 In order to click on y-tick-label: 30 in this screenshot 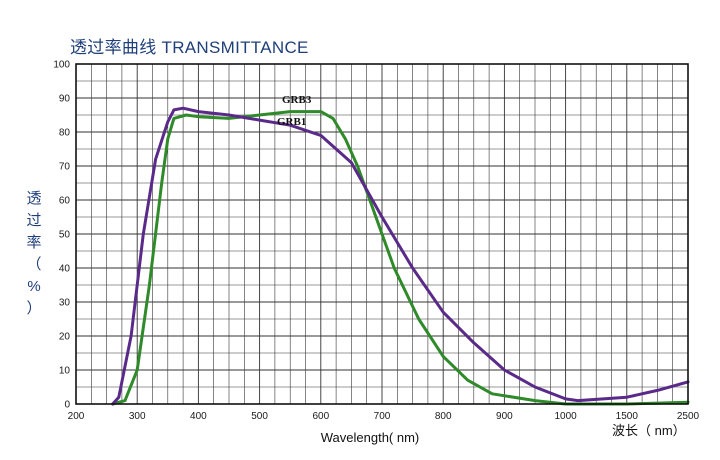, I will do `click(65, 303)`.